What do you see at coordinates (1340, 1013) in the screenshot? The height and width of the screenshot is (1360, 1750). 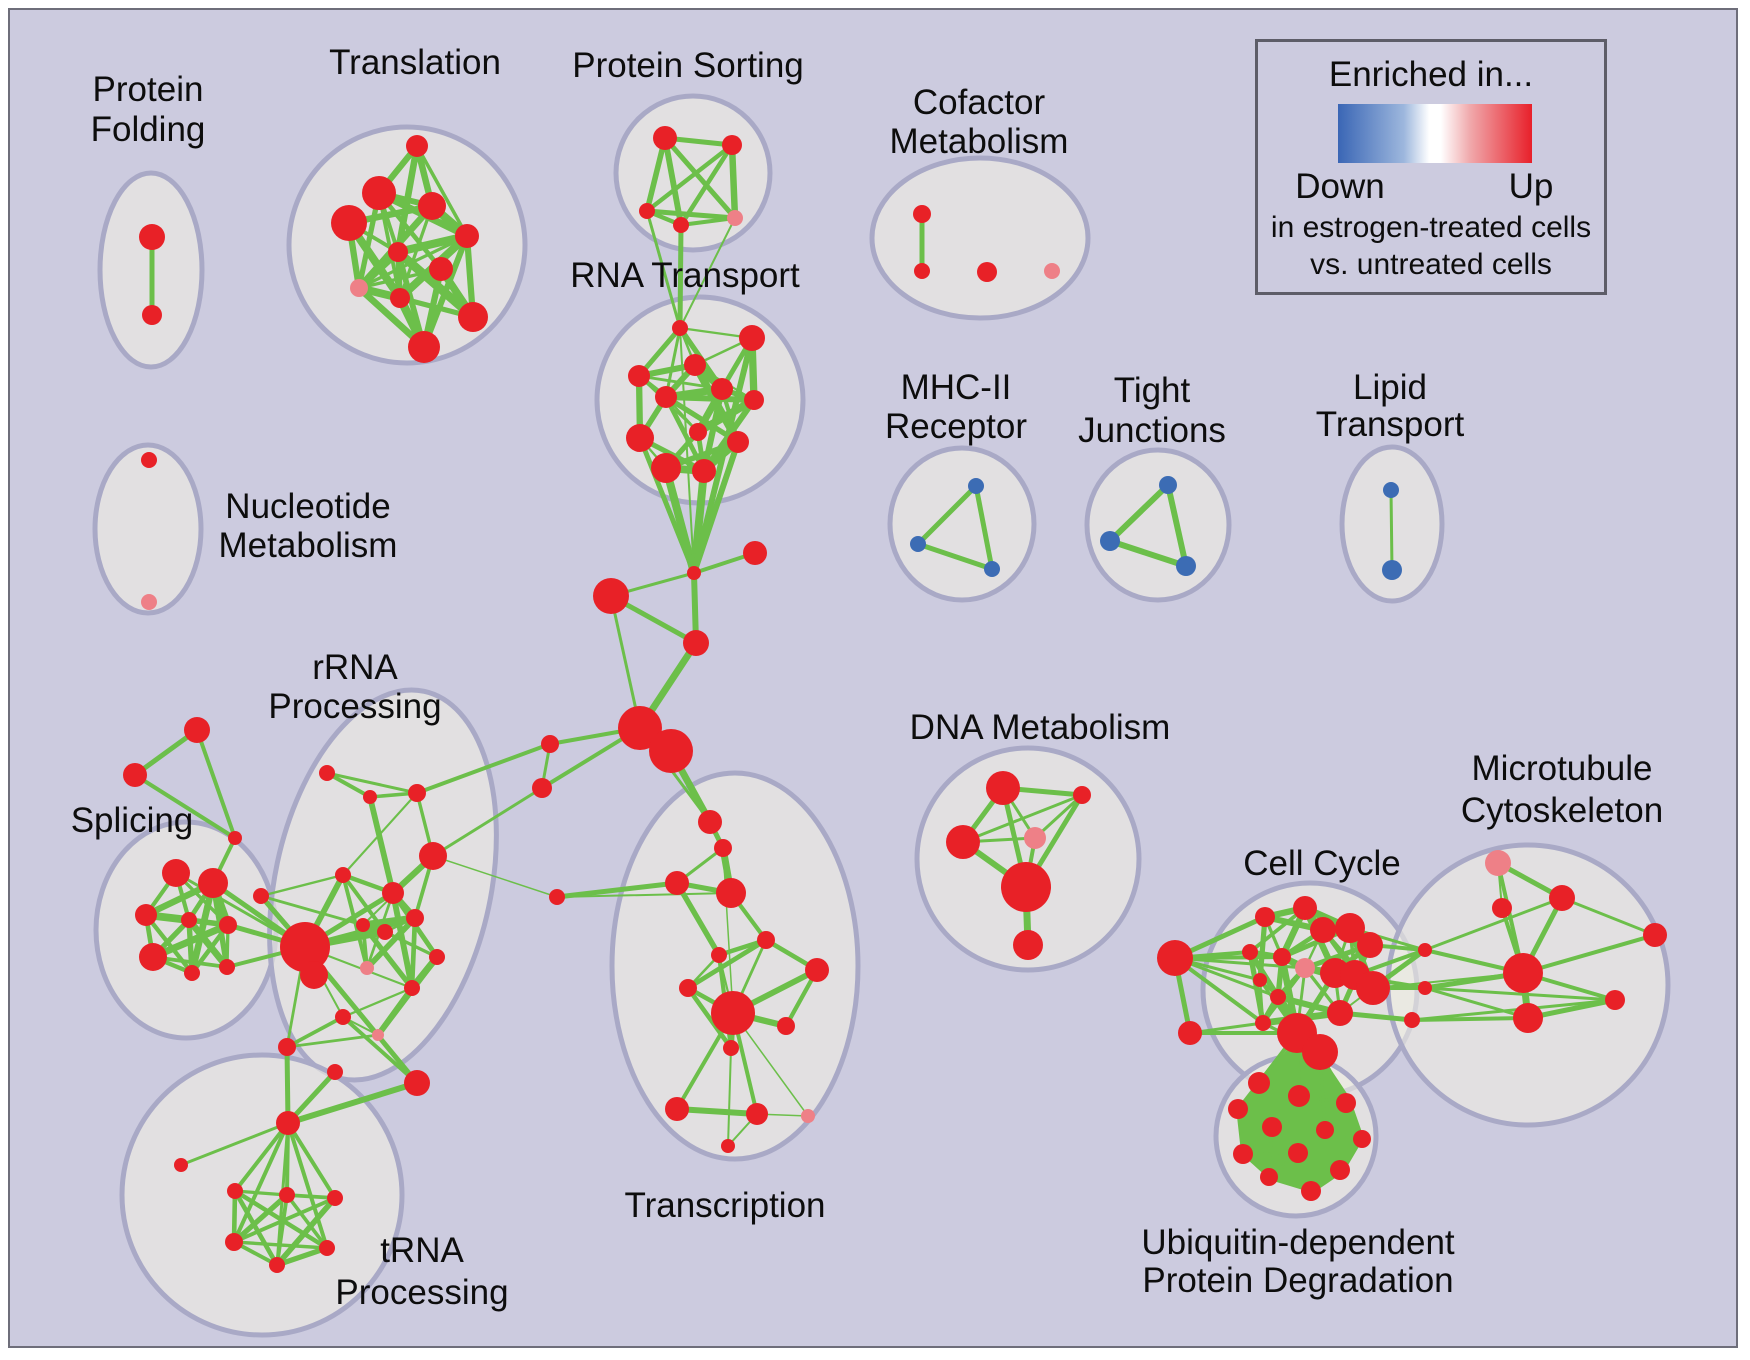 I see `gene-set-node-k14` at bounding box center [1340, 1013].